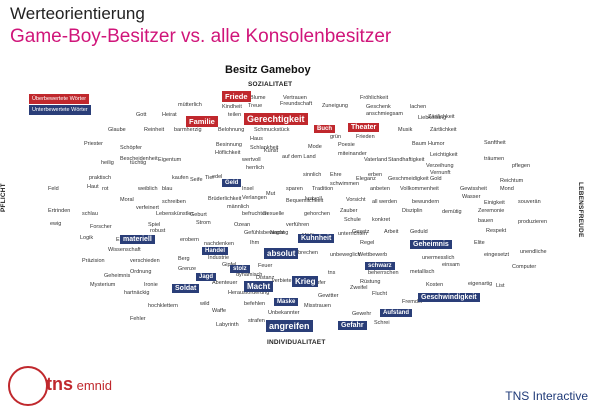 This screenshot has height=413, width=600. What do you see at coordinates (105, 189) in the screenshot?
I see `cloud-word: rot` at bounding box center [105, 189].